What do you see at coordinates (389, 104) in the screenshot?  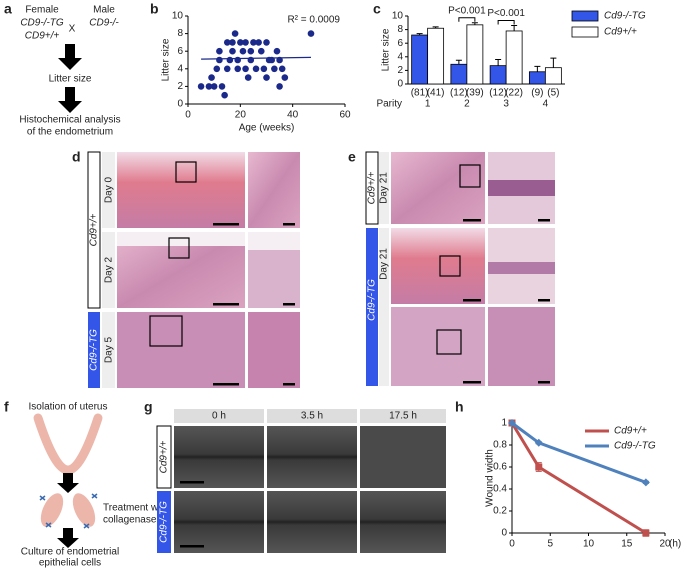 I see `x-axis-label: Parity` at bounding box center [389, 104].